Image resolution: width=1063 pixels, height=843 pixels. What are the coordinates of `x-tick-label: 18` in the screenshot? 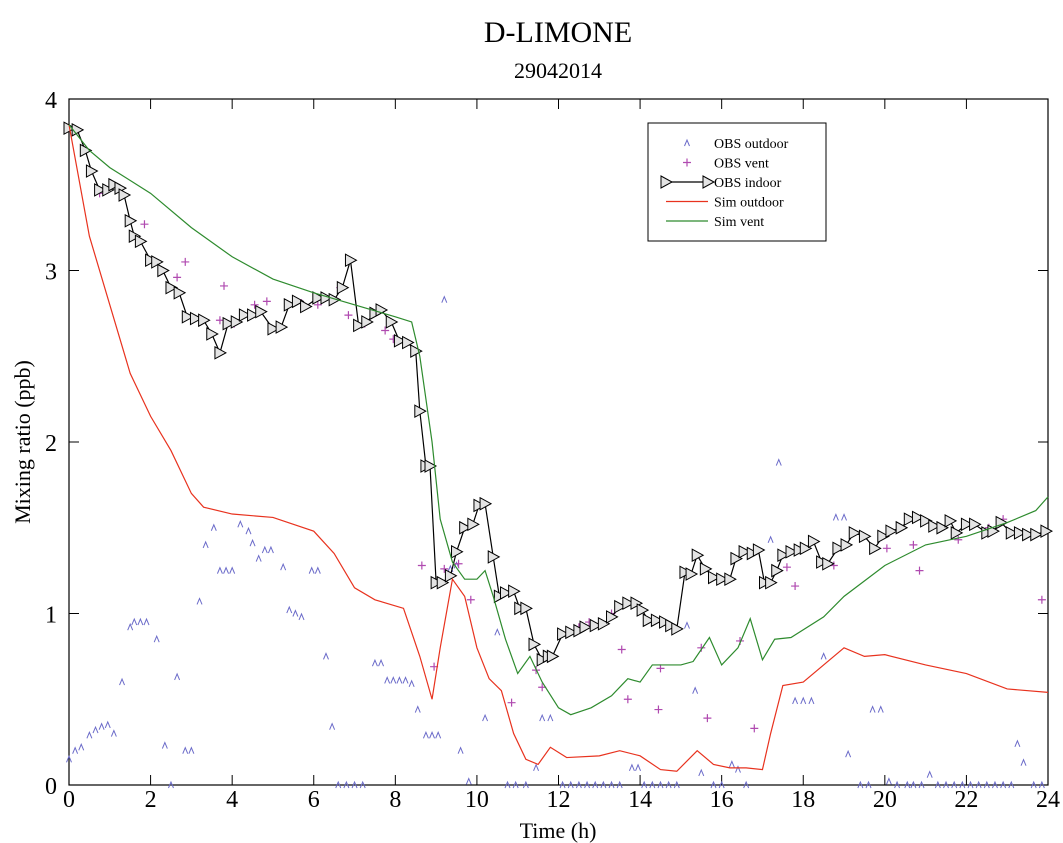 It's located at (803, 800).